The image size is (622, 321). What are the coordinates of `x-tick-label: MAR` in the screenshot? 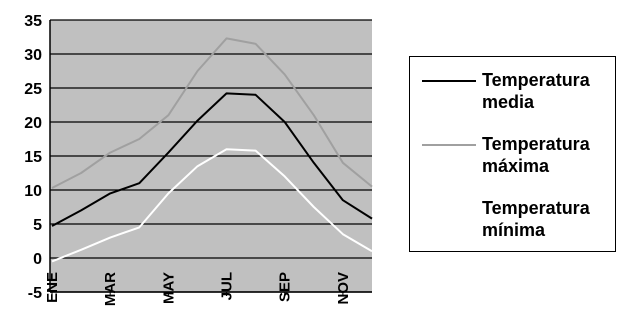 It's located at (110, 289).